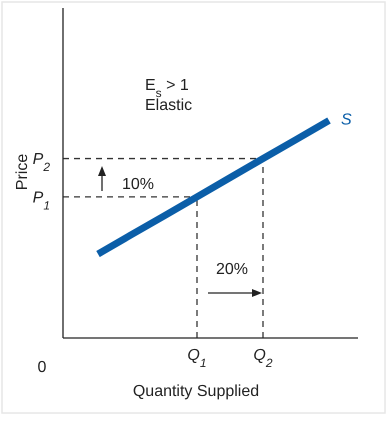  Describe the element at coordinates (232, 269) in the screenshot. I see `annotation: 20%` at that location.